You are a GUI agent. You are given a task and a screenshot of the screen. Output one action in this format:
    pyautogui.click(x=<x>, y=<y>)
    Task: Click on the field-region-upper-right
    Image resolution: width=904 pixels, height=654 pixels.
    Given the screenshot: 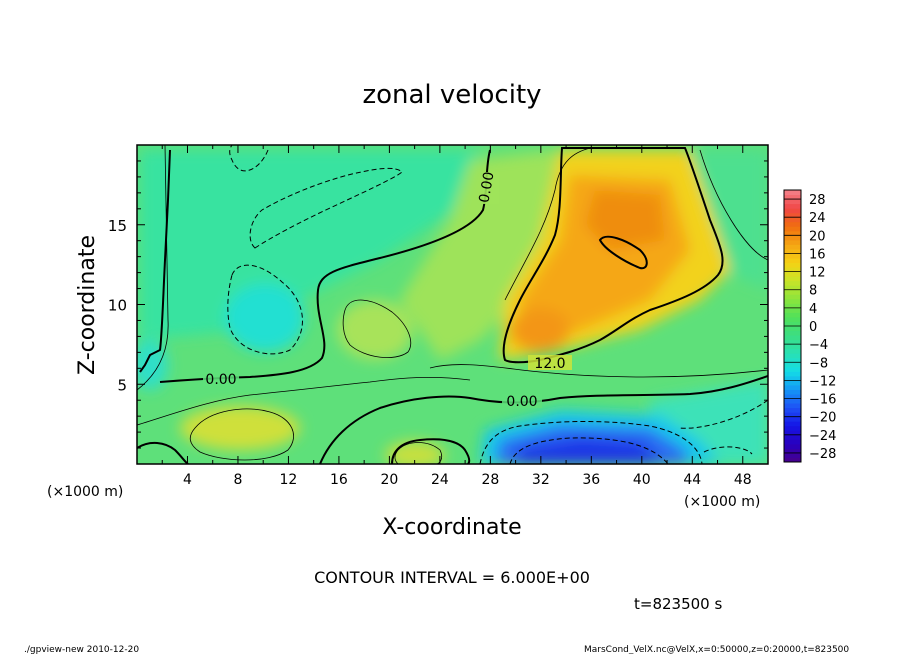 What is the action you would take?
    pyautogui.click(x=729, y=220)
    